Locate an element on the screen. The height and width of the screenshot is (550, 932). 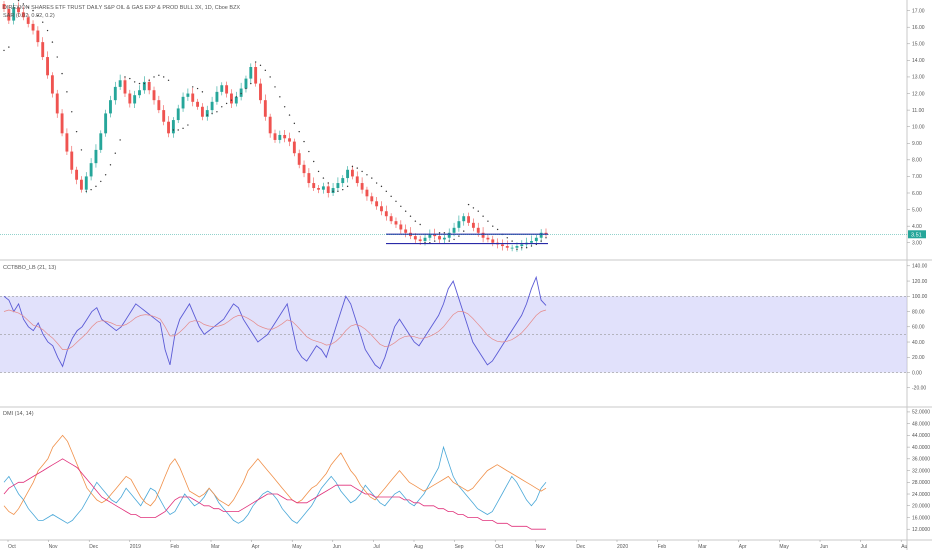
y-tick-label: 14.00 is located at coordinates (918, 61).